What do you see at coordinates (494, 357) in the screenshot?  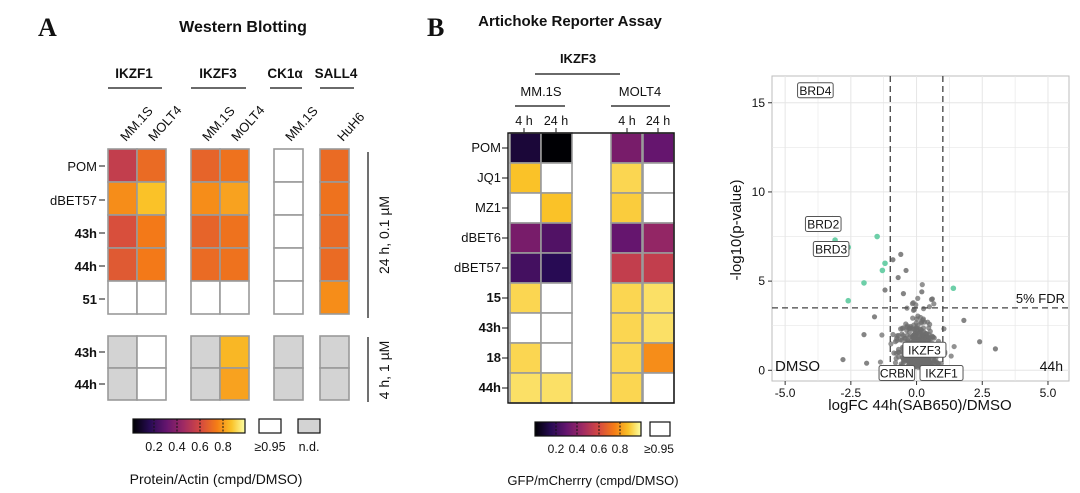 I see `row-label: 18` at bounding box center [494, 357].